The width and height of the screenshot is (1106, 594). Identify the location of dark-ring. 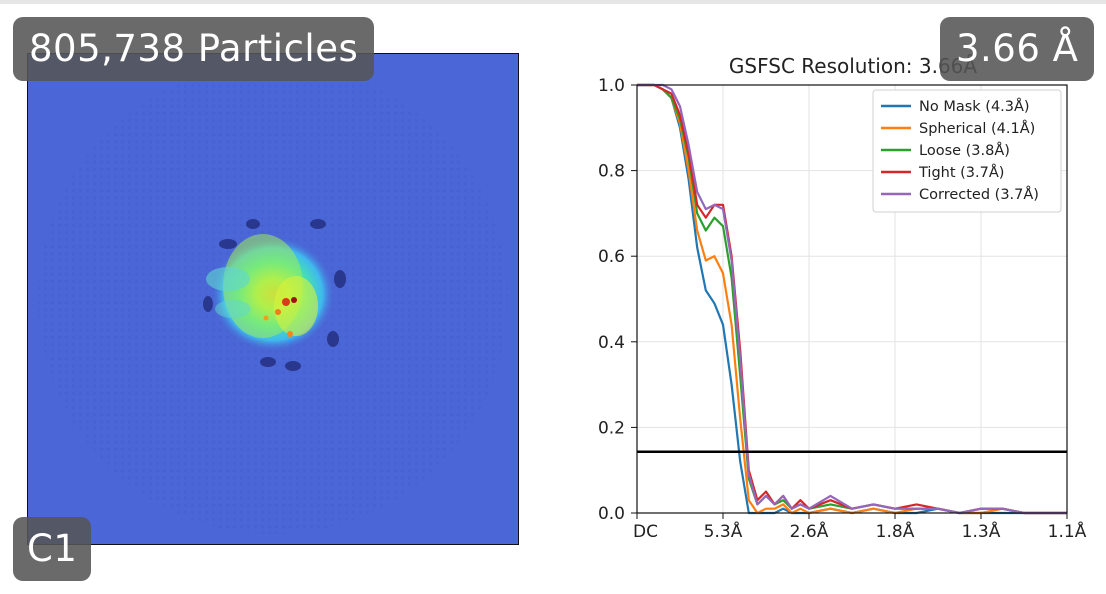
(274, 295).